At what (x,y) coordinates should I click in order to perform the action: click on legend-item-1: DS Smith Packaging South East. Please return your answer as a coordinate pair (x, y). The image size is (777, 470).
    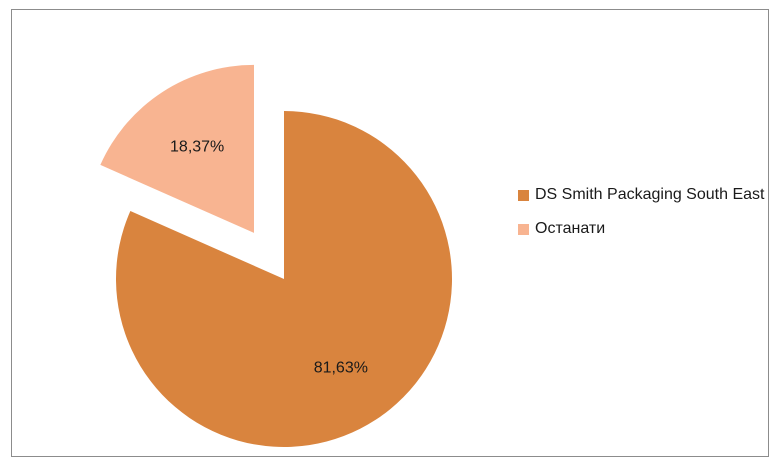
    Looking at the image, I should click on (643, 196).